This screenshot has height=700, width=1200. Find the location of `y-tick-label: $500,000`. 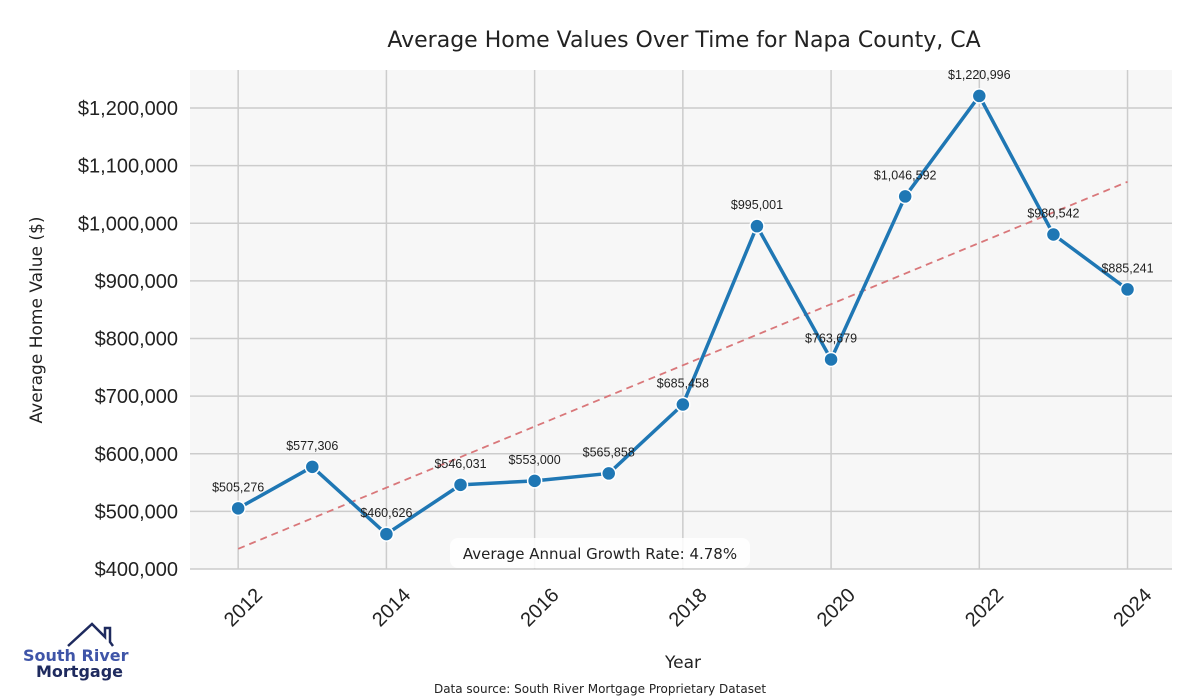

y-tick-label: $500,000 is located at coordinates (136, 512).